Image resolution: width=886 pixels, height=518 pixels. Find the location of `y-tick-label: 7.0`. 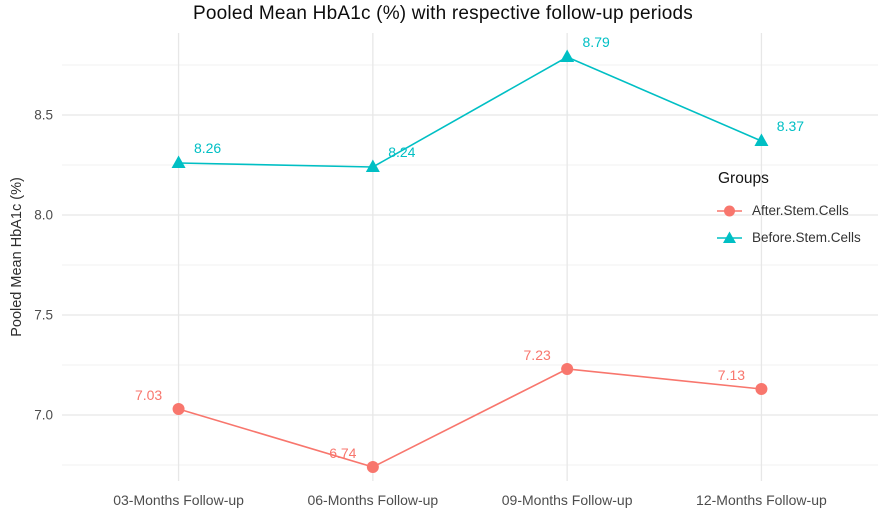

y-tick-label: 7.0 is located at coordinates (43, 415).